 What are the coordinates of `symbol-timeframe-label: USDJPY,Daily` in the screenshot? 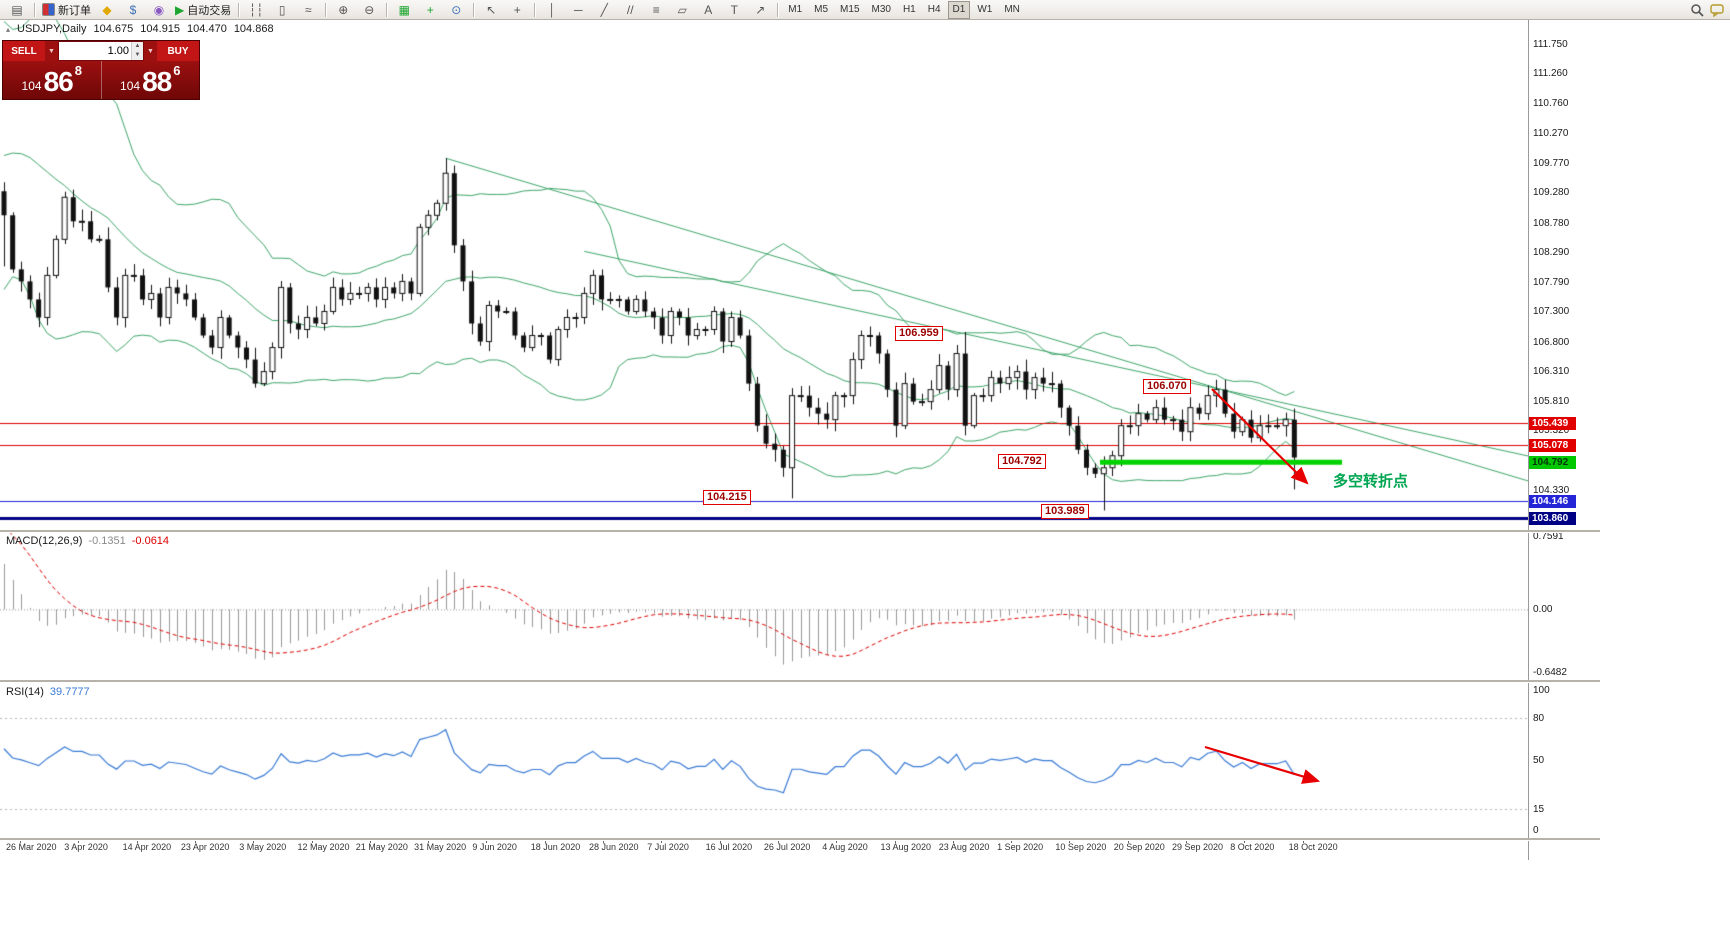 It's located at (52, 29).